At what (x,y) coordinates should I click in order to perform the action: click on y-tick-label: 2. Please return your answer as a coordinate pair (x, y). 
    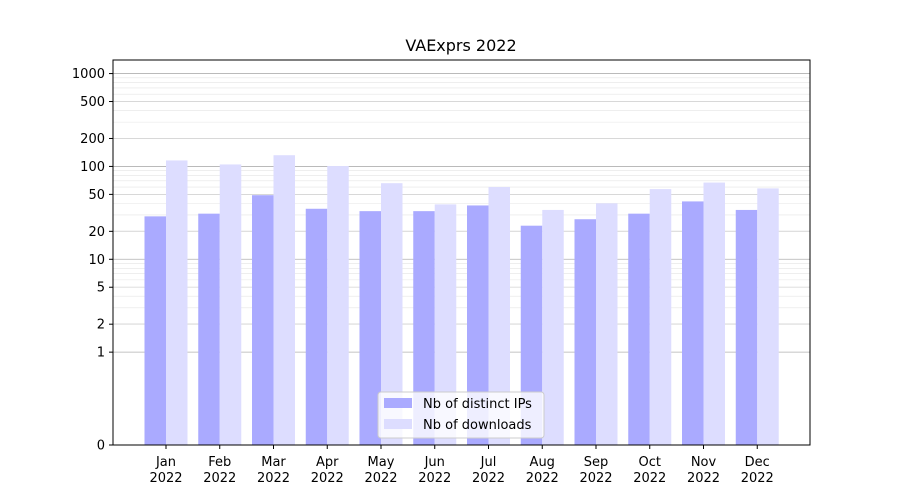
    Looking at the image, I should click on (101, 325).